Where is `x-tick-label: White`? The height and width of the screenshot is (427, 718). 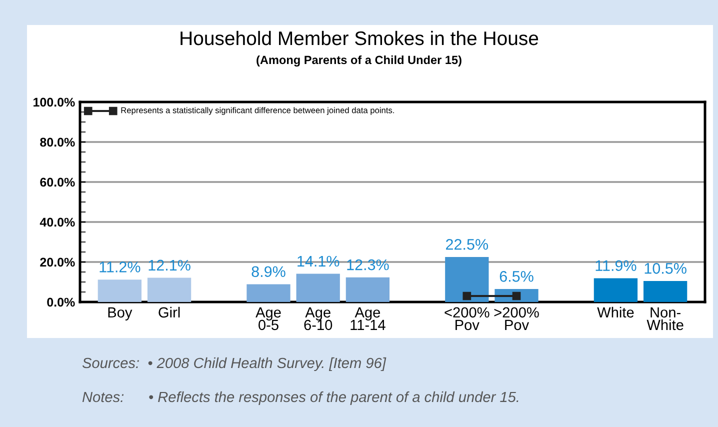
x-tick-label: White is located at coordinates (615, 312).